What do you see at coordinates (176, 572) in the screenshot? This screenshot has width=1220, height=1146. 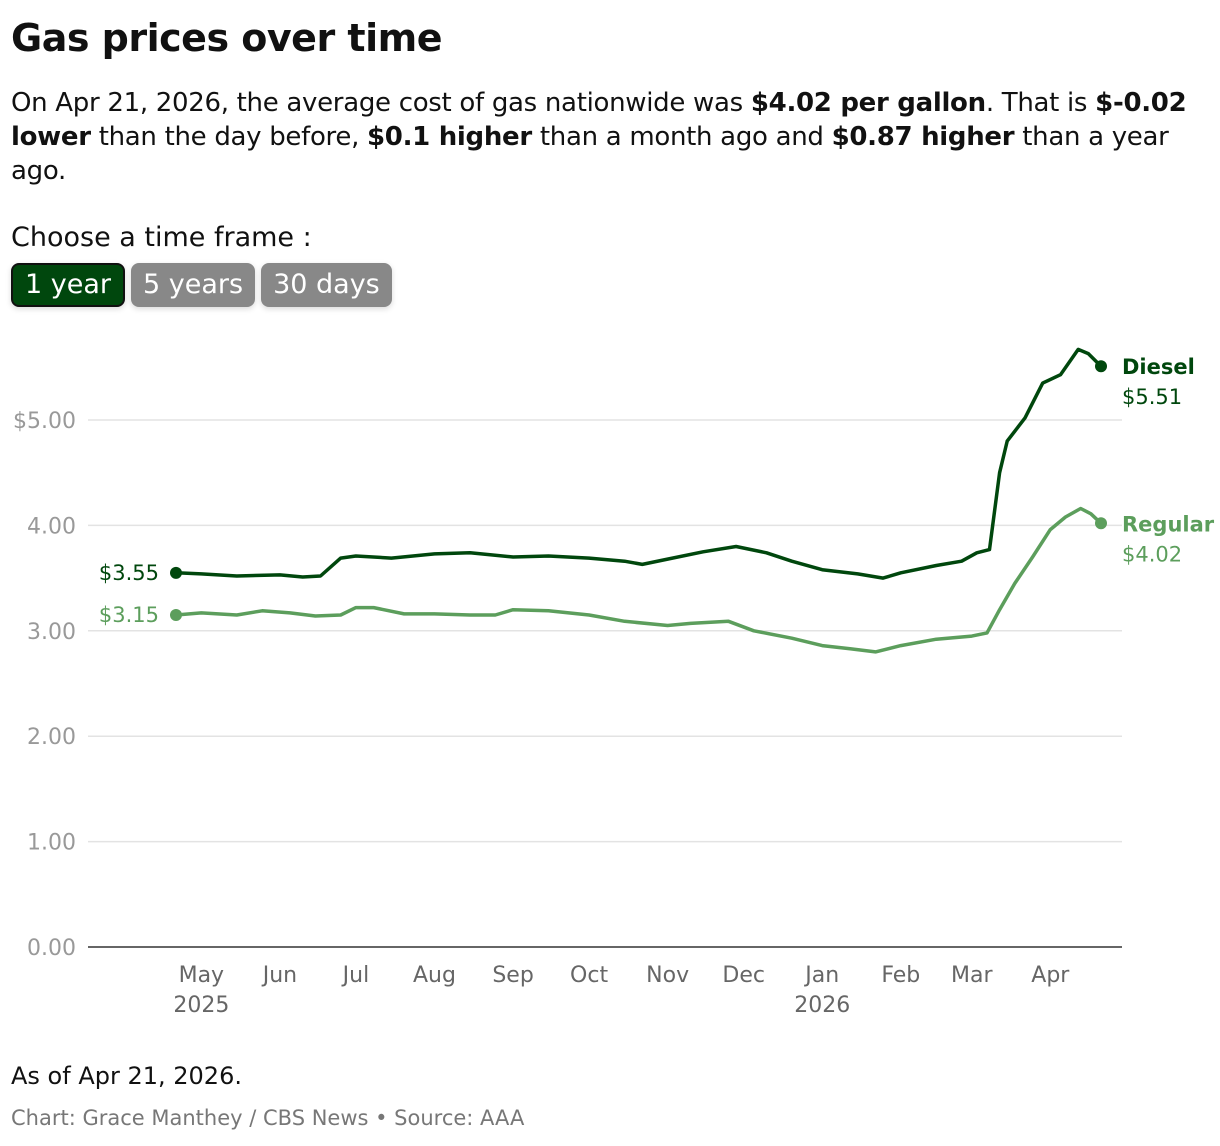 I see `diesel-start-point` at bounding box center [176, 572].